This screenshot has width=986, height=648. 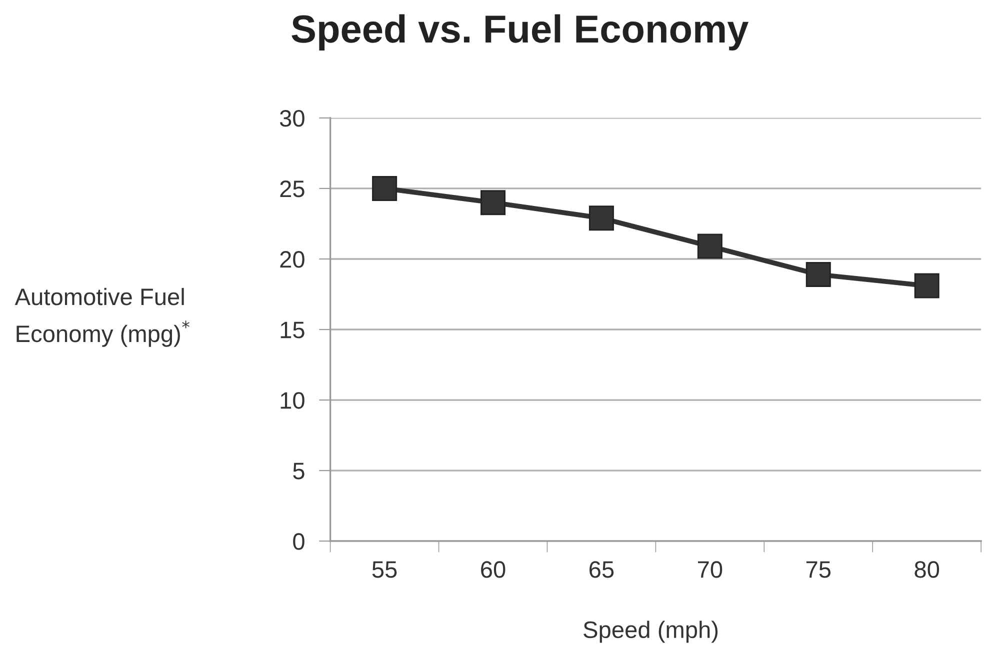 What do you see at coordinates (818, 569) in the screenshot?
I see `x-tick-label: 75` at bounding box center [818, 569].